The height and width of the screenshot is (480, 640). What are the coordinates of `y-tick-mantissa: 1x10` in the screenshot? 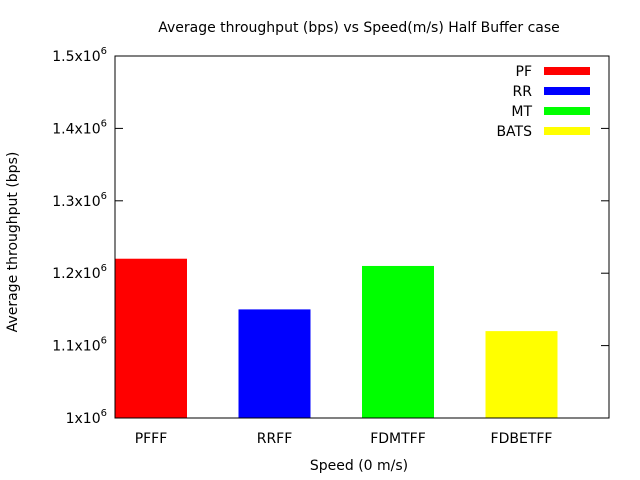 It's located at (83, 419).